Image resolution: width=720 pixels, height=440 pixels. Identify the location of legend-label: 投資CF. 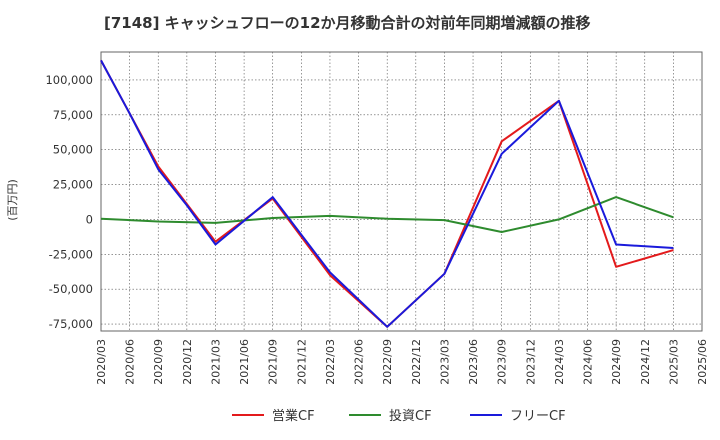
(410, 416).